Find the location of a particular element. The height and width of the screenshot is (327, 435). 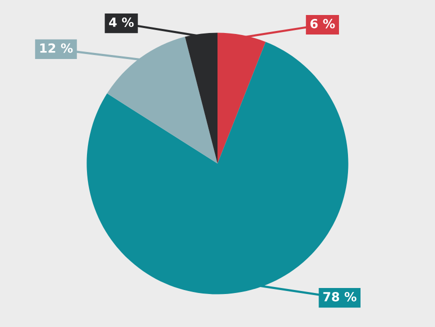

data-label: 6 % is located at coordinates (322, 23).